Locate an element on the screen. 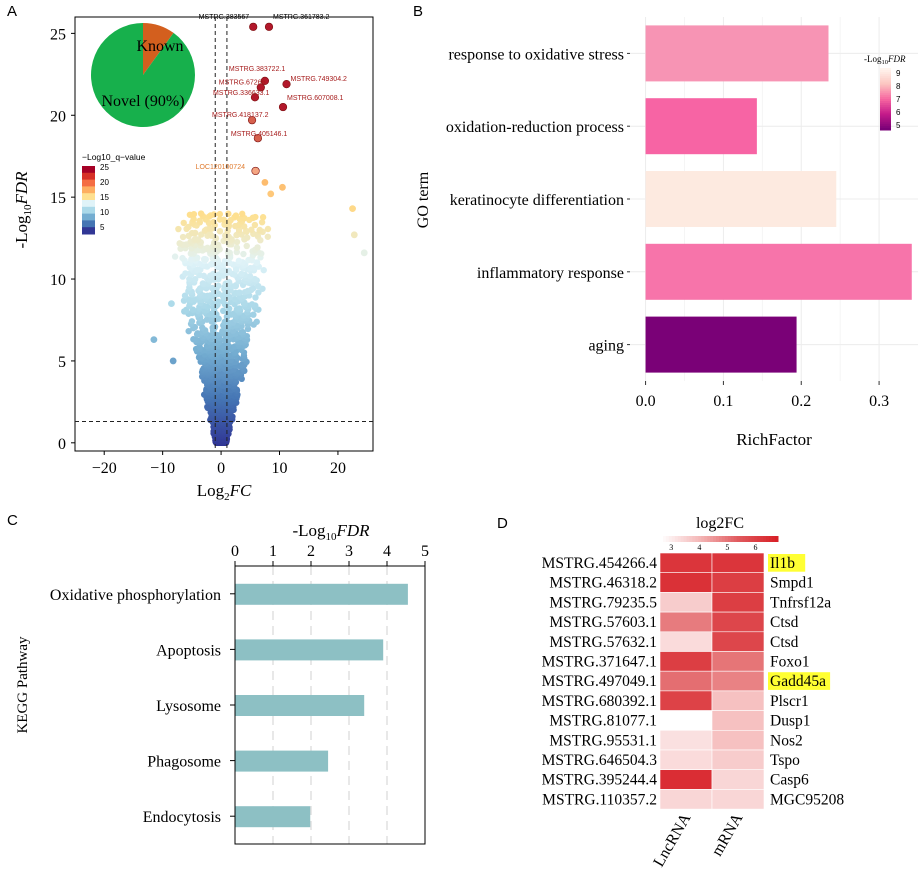 This screenshot has height=882, width=920. go-x-tick-label: 0.3 is located at coordinates (879, 401).